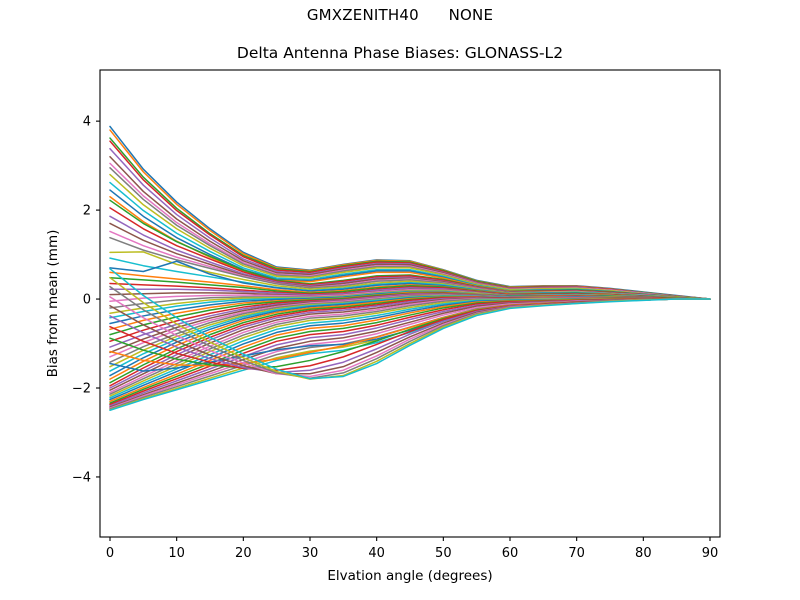 The height and width of the screenshot is (600, 800). I want to click on x-tick-label: 0, so click(110, 553).